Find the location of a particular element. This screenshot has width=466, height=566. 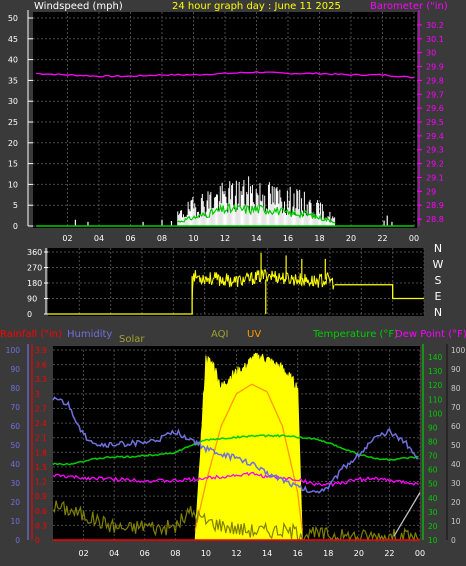

compass-label: W is located at coordinates (438, 264).